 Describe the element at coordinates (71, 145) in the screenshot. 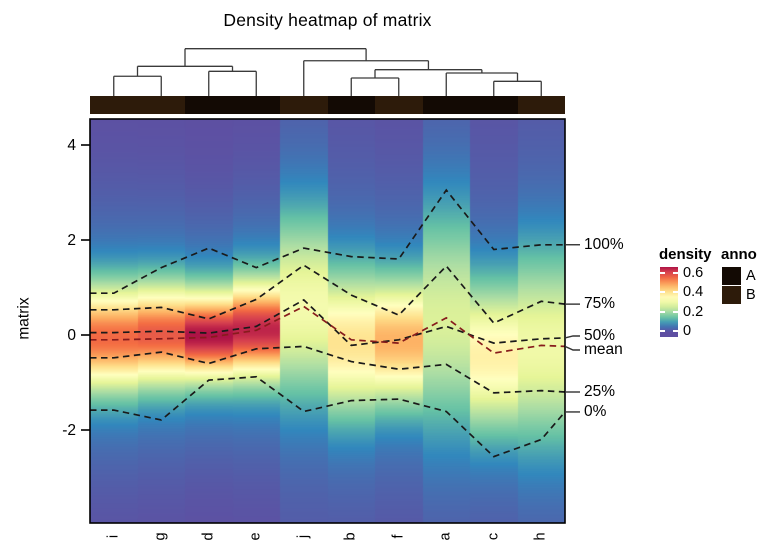

I see `y-tick-label: 4` at that location.